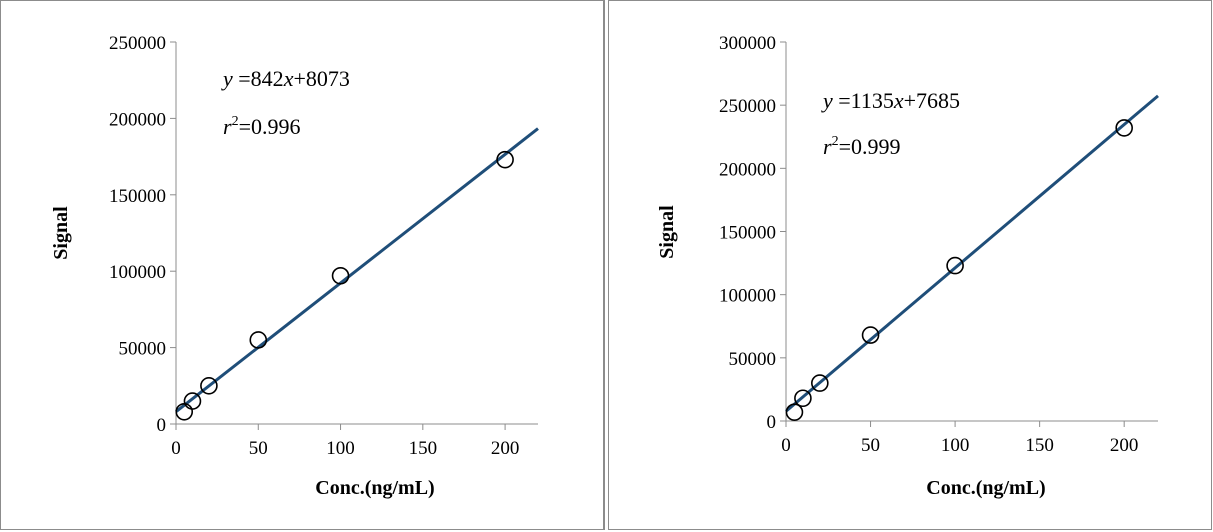  I want to click on left-r-squared: r2=0.996, so click(261, 126).